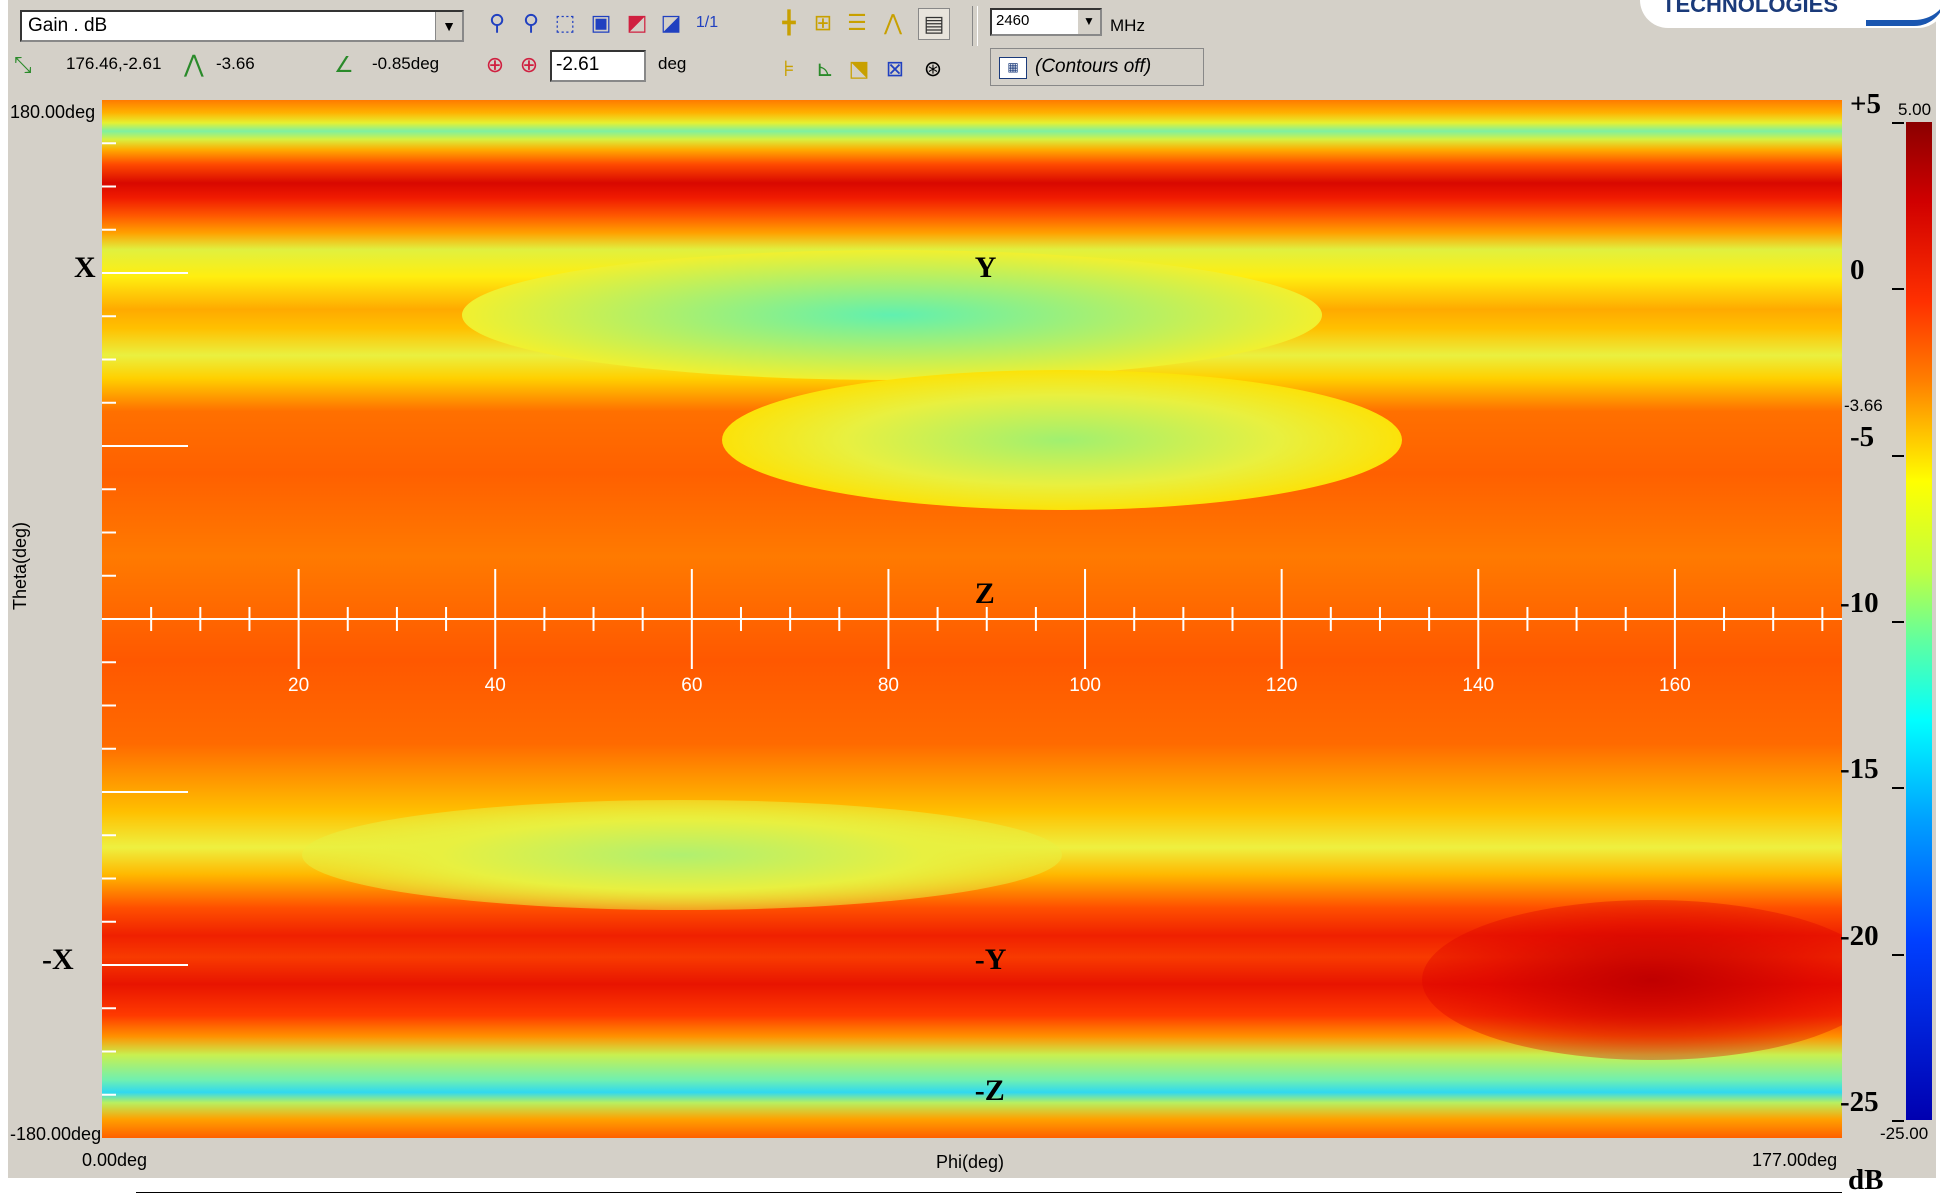  I want to click on rotate-icon: ⊛, so click(933, 68).